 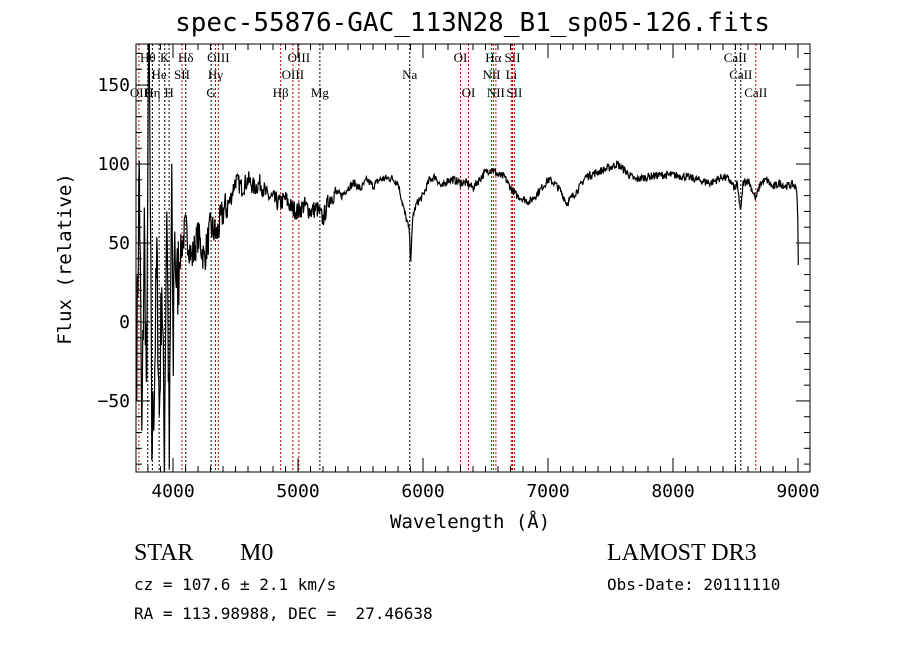 I want to click on y-tick-label: 100, so click(x=113, y=164).